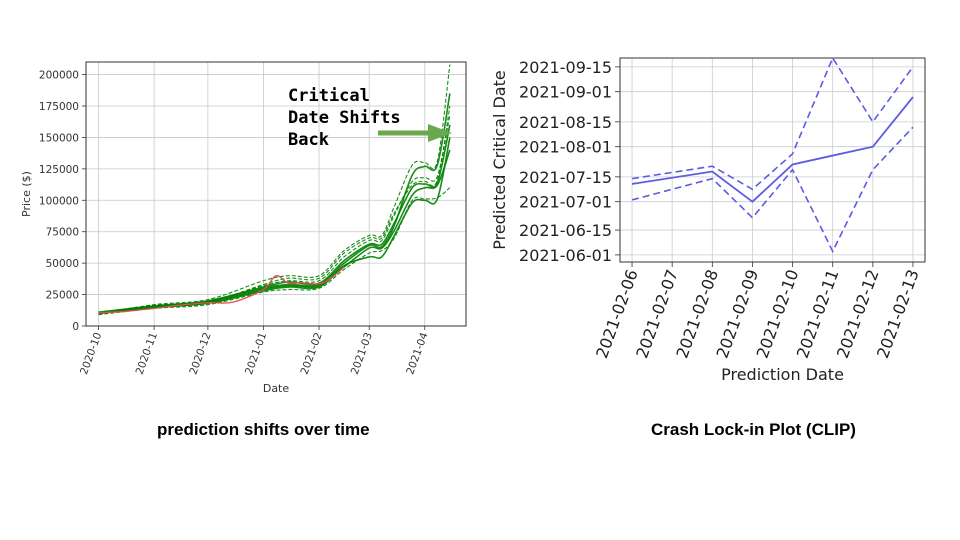 This screenshot has height=540, width=960. What do you see at coordinates (329, 96) in the screenshot?
I see `annotation-text: Critical` at bounding box center [329, 96].